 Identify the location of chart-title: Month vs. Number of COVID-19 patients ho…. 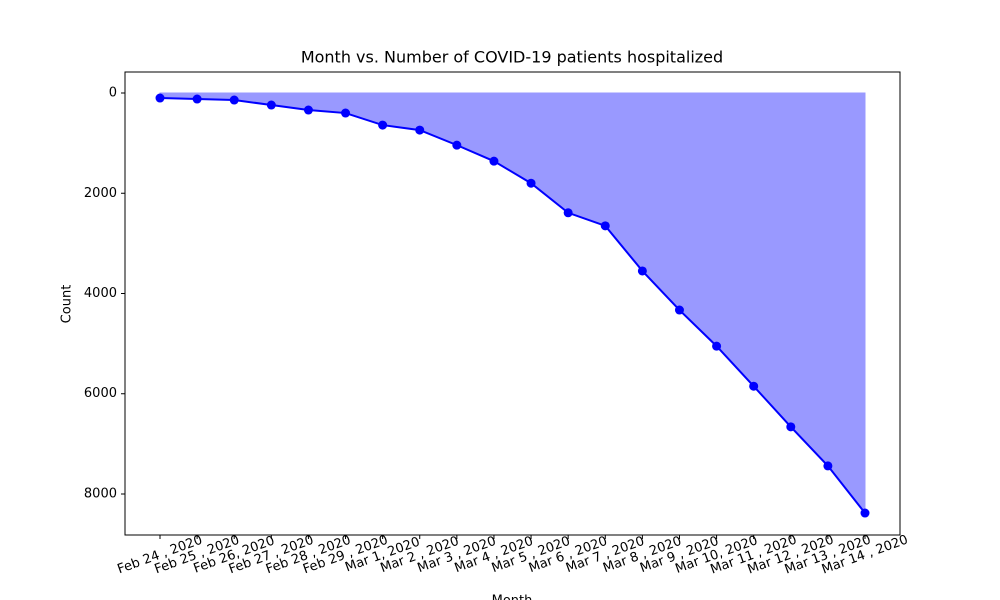
(512, 57).